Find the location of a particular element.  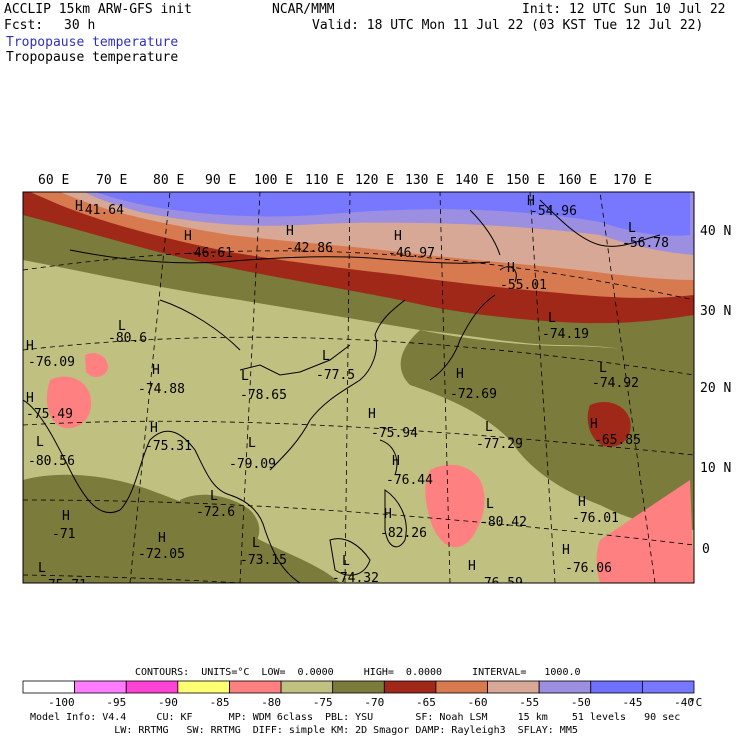

legend-tick-label: -60 is located at coordinates (478, 702).